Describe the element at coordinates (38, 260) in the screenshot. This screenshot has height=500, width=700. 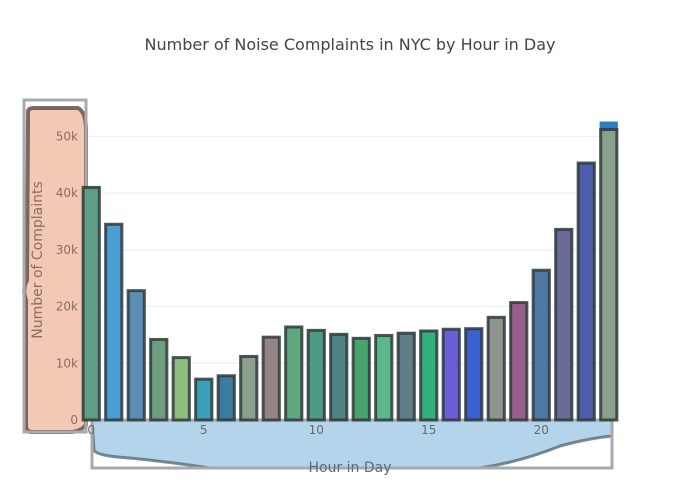
I see `y-axis-title: Number of Complaints` at that location.